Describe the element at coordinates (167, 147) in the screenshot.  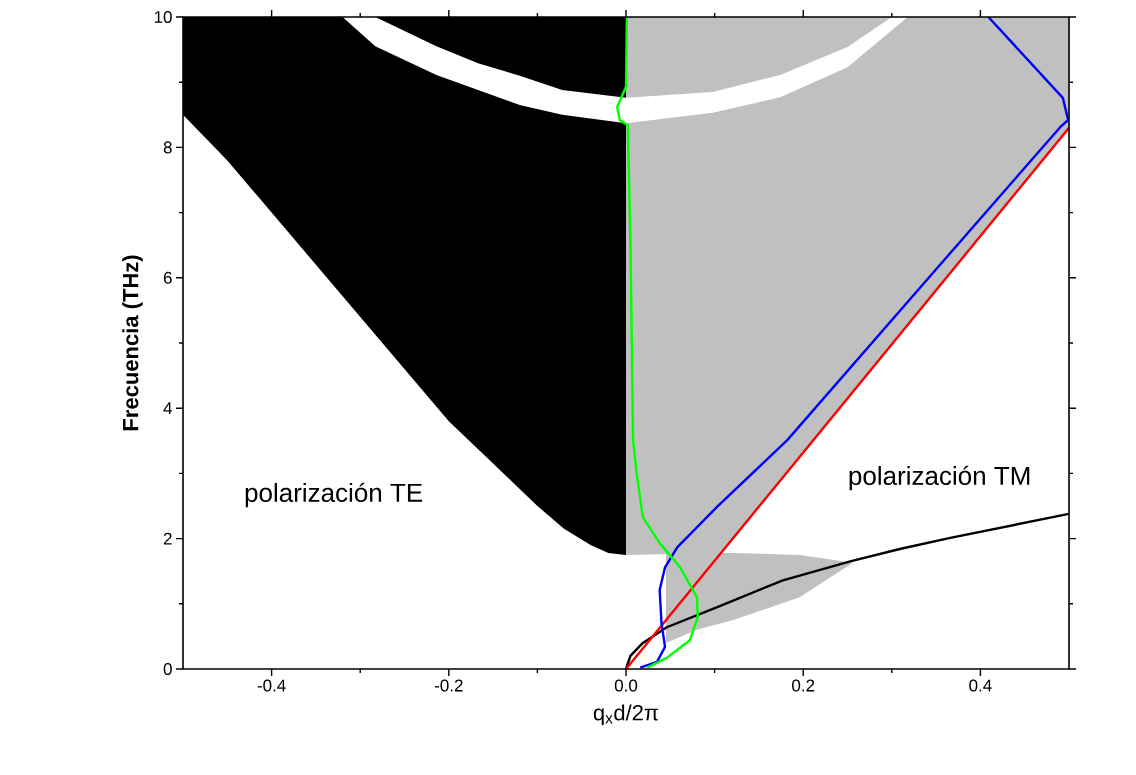
I see `y-tick-label: 8` at that location.